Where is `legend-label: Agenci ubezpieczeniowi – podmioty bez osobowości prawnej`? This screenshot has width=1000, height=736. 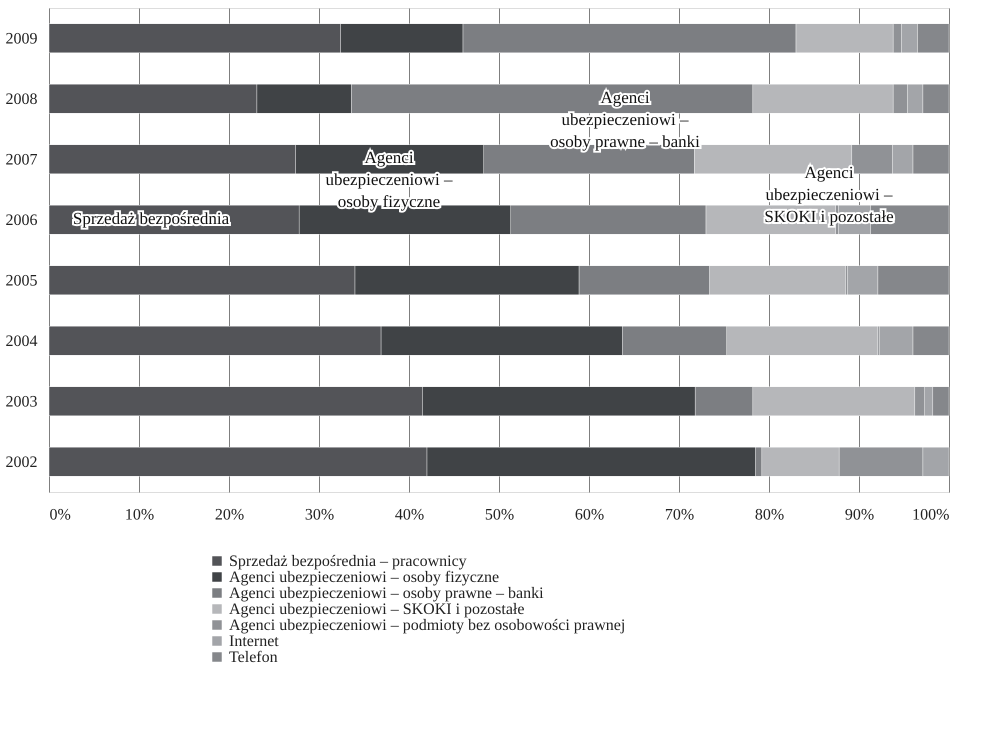
legend-label: Agenci ubezpieczeniowi – podmioty bez osobowości prawnej is located at coordinates (427, 625).